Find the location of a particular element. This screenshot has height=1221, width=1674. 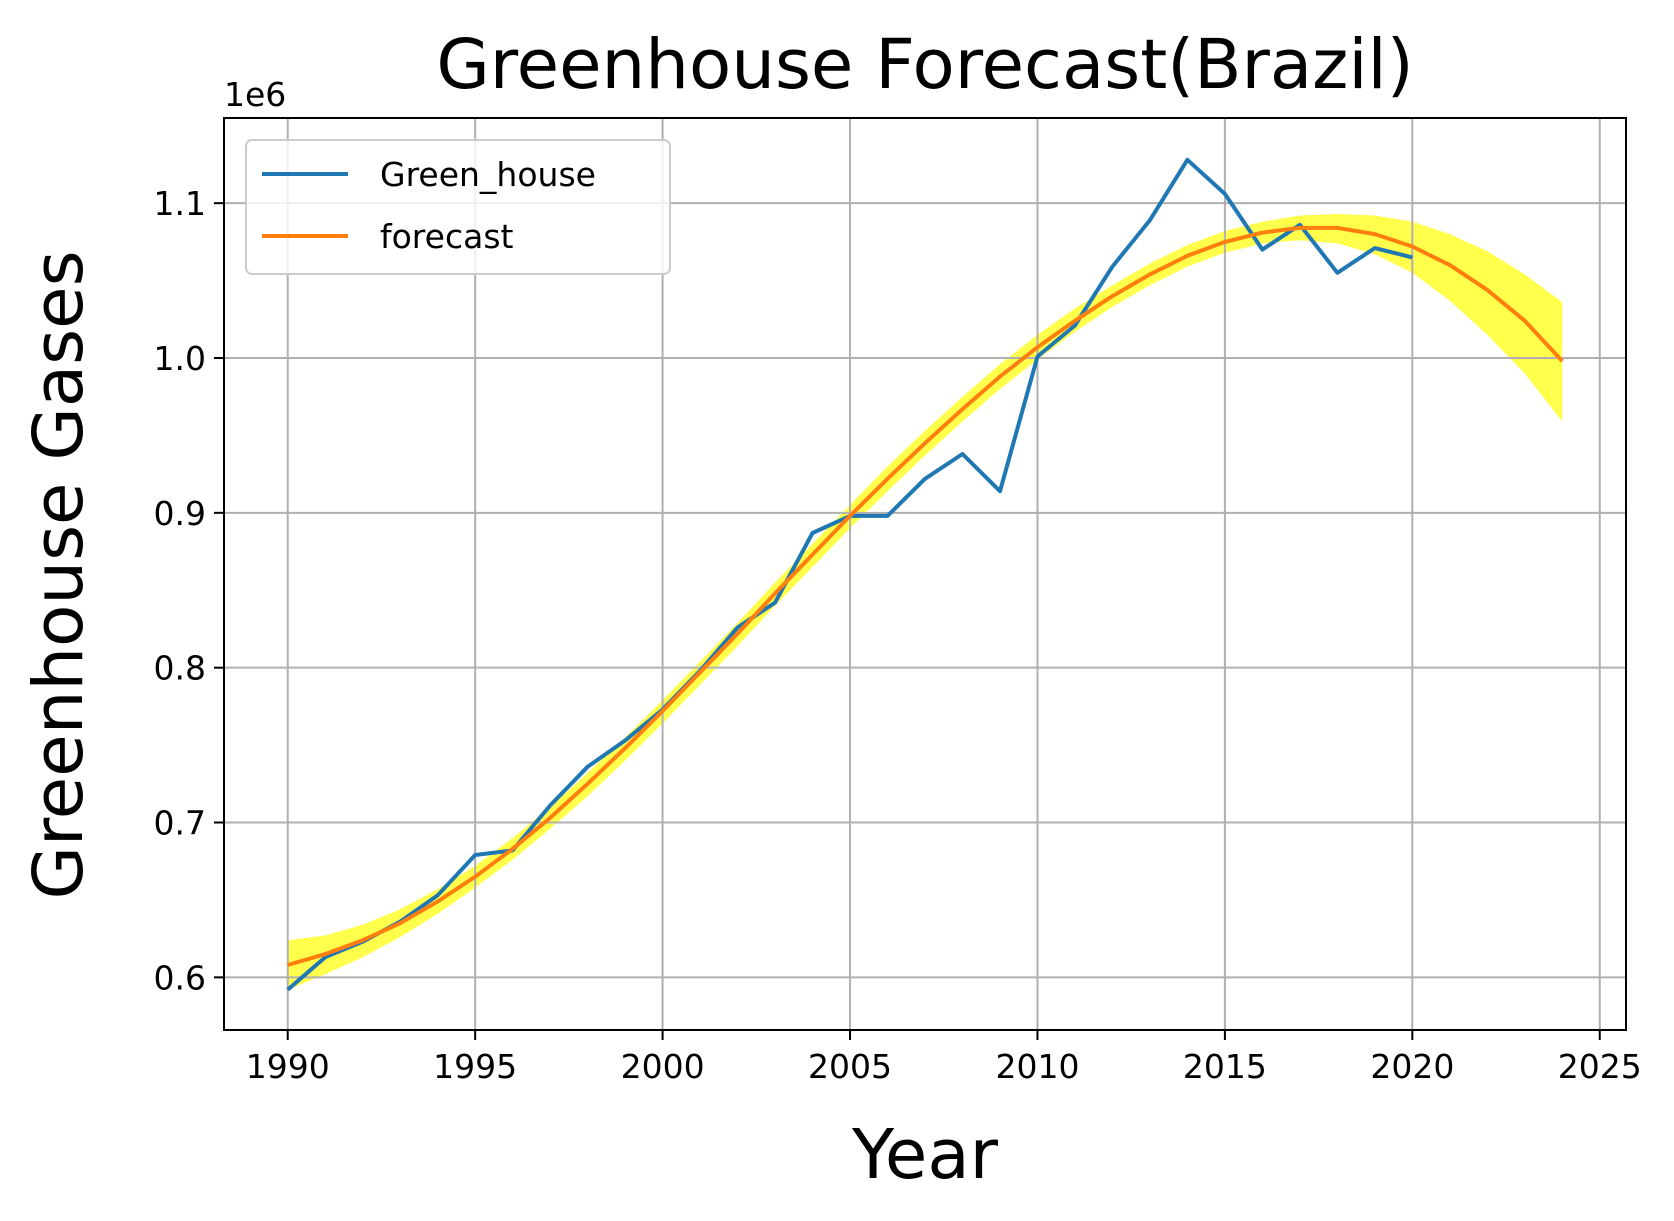

legend-label-forecast: forecast is located at coordinates (447, 236).